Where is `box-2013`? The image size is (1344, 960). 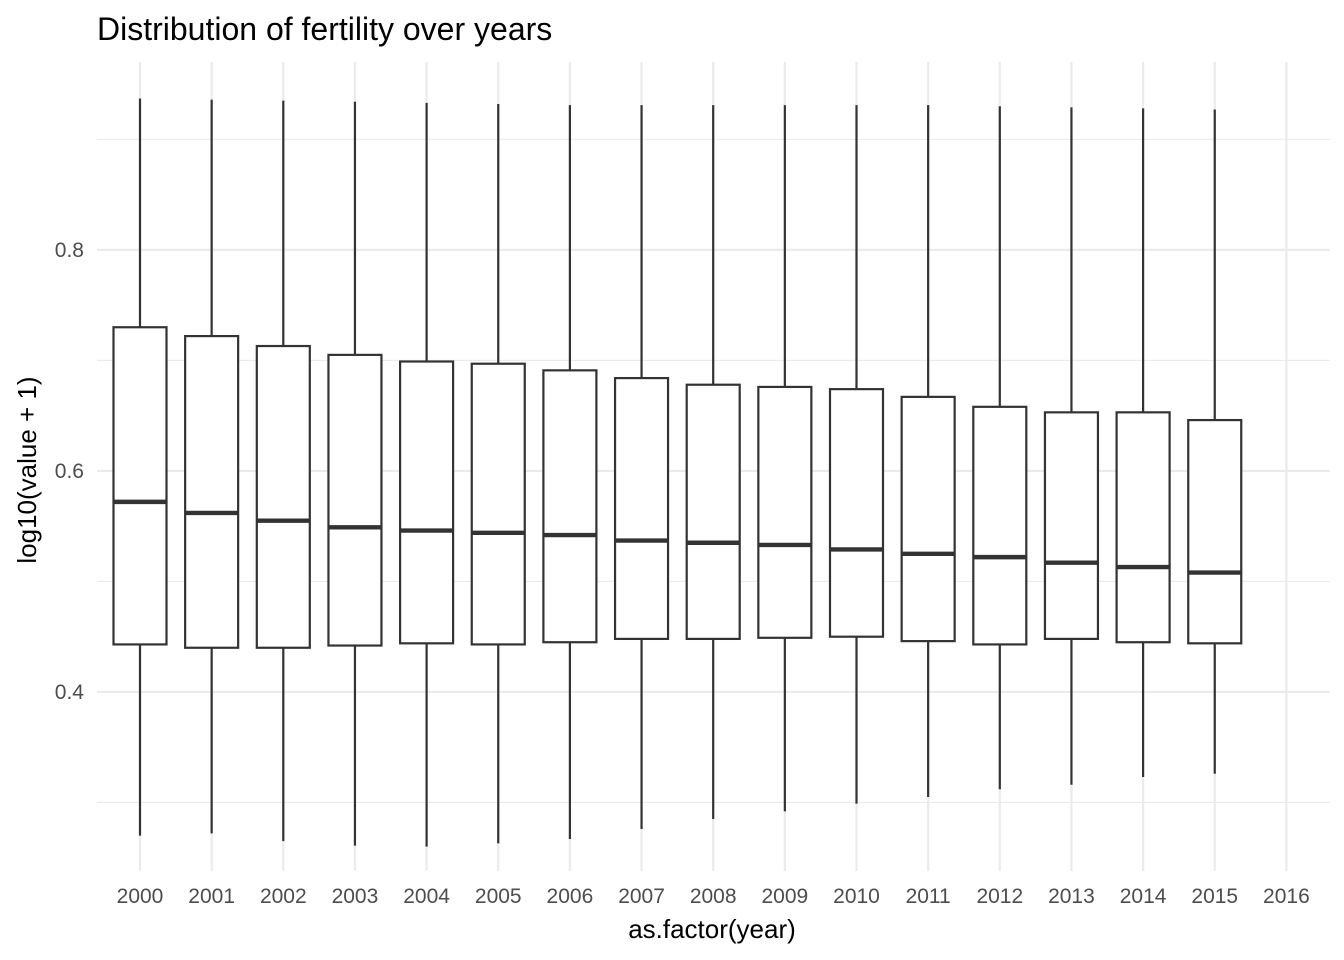 box-2013 is located at coordinates (1071, 446).